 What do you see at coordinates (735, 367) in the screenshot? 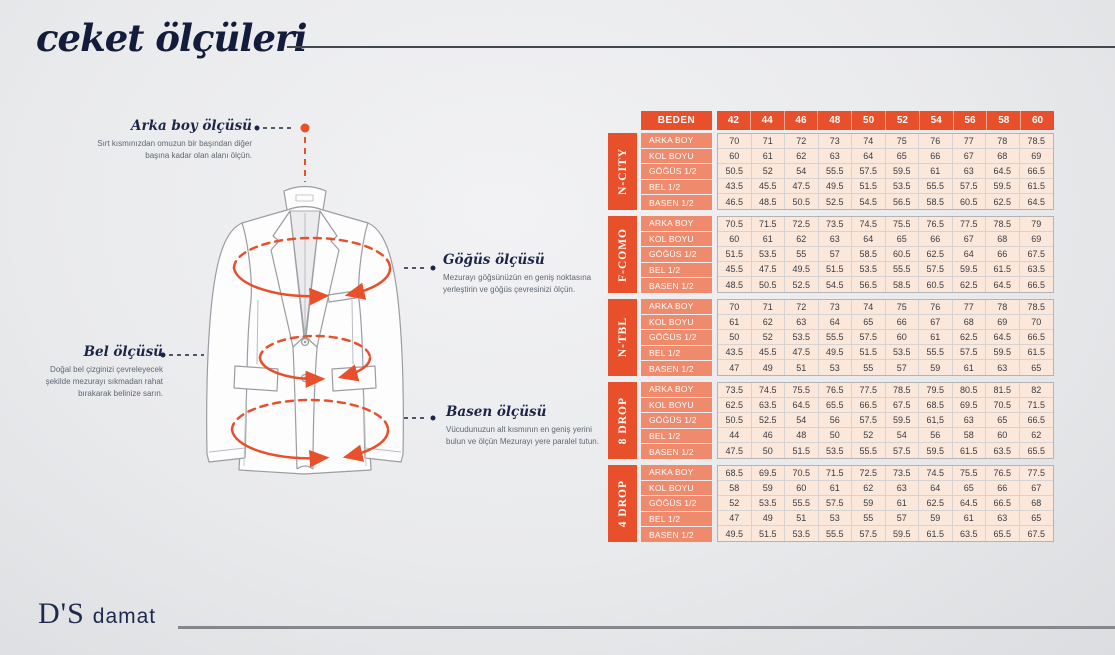
I see `data-cell: 47` at bounding box center [735, 367].